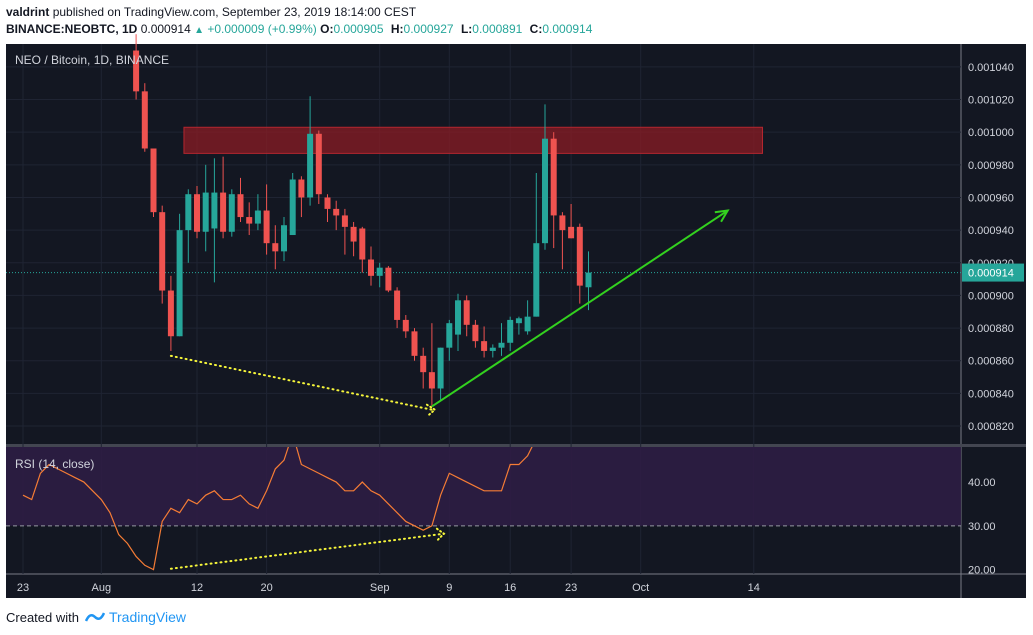  What do you see at coordinates (982, 483) in the screenshot?
I see `rsi-tick-label: 40.00` at bounding box center [982, 483].